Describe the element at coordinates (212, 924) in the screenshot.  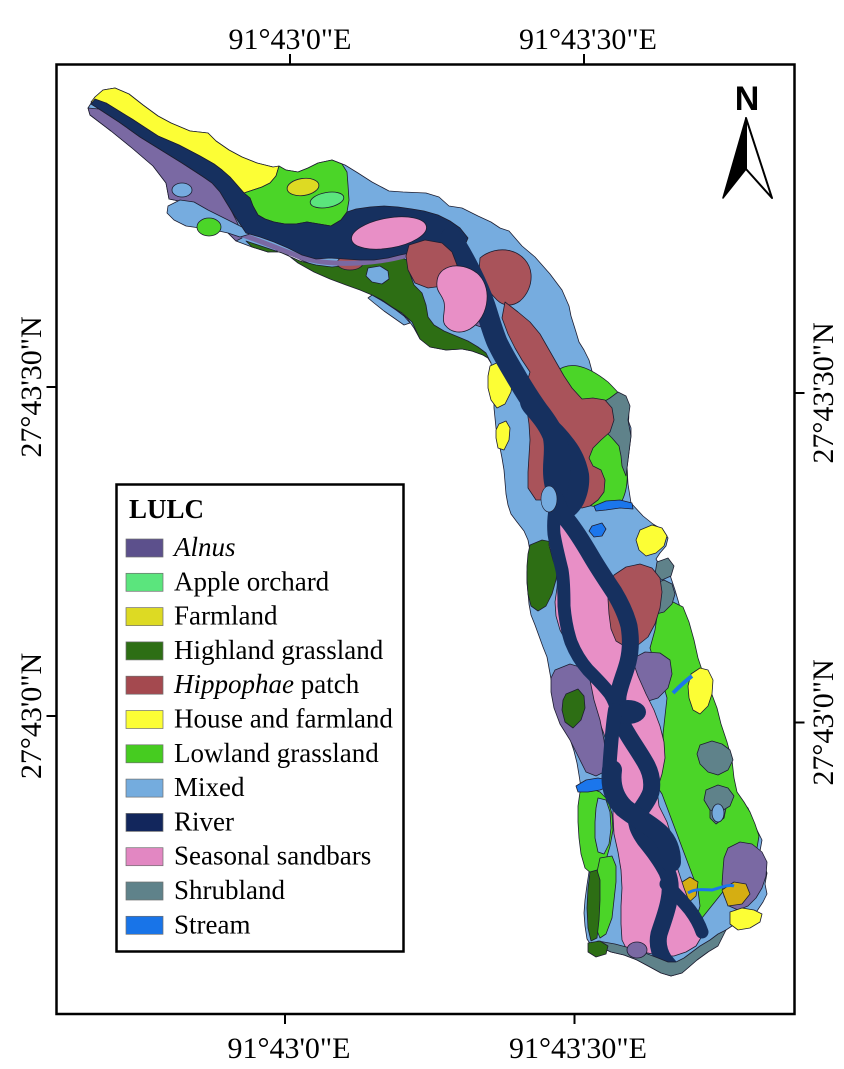
I see `svg-text: Stream` at that location.